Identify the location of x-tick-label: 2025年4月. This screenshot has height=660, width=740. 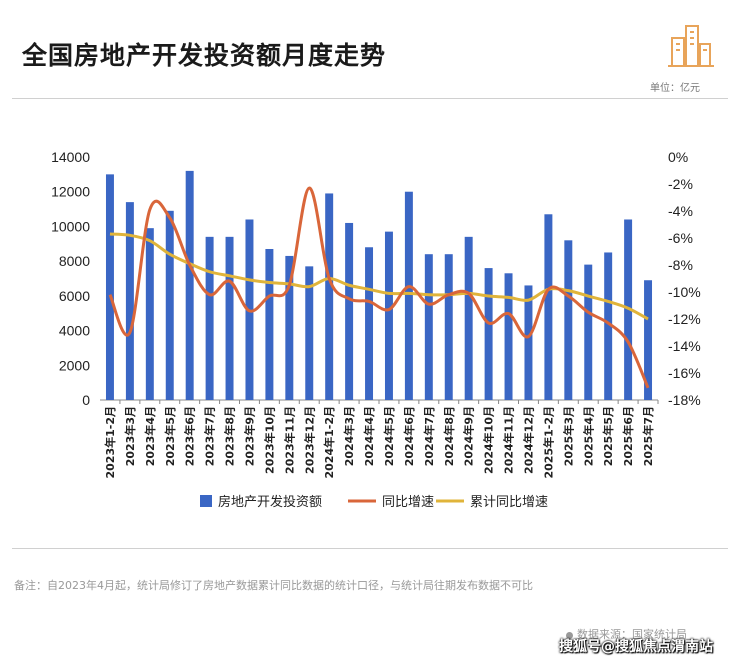
(588, 436).